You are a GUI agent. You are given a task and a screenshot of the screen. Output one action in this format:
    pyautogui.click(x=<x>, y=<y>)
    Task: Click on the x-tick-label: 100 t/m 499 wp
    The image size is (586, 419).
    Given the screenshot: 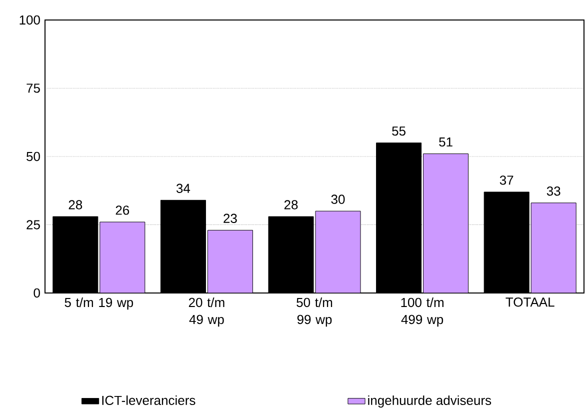 What is the action you would take?
    pyautogui.click(x=422, y=312)
    